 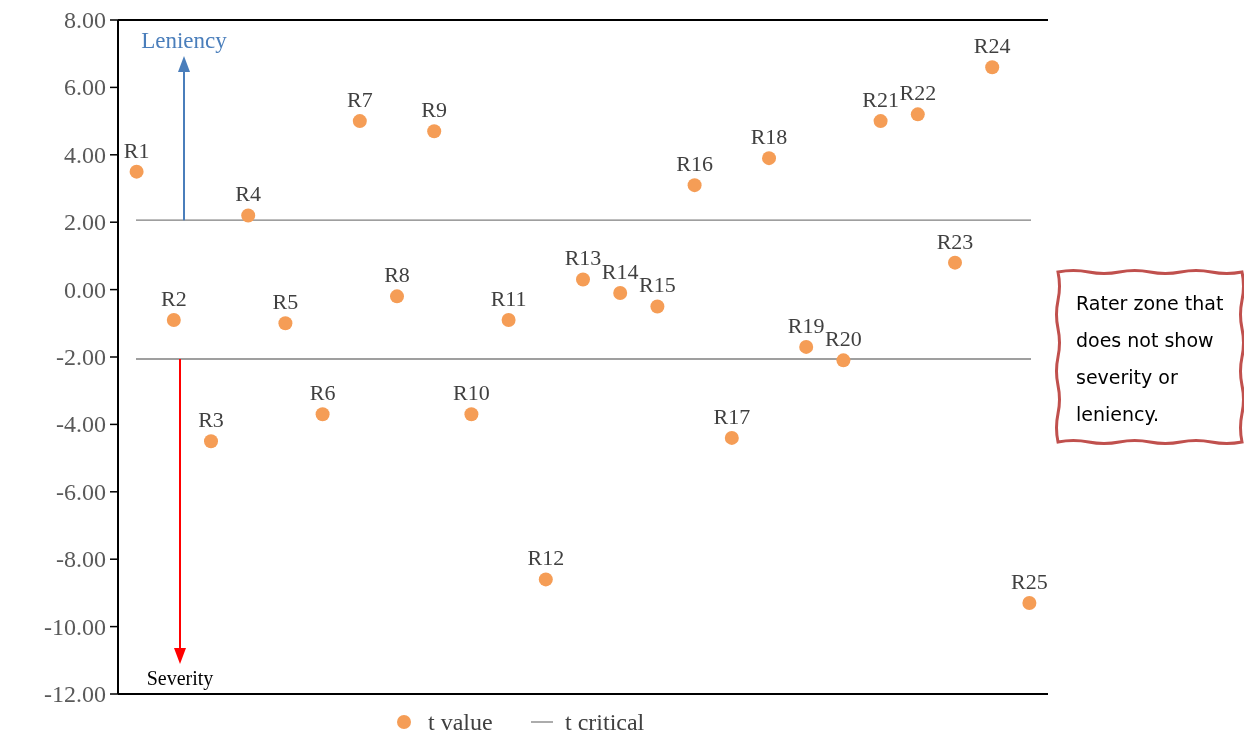 I want to click on x-tick-label: R15, so click(x=657, y=285).